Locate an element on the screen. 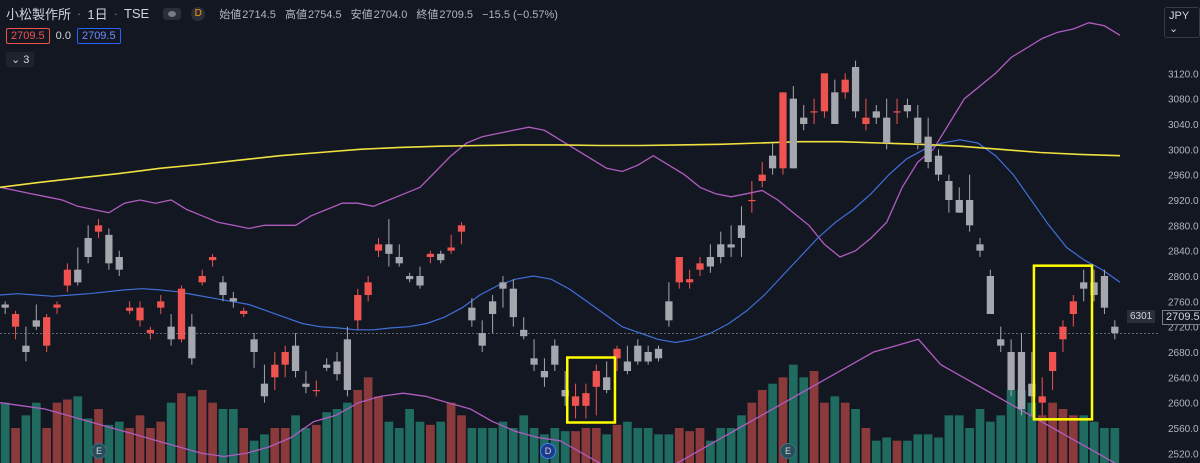 The image size is (1200, 463). close-value: 2709.5 is located at coordinates (456, 14).